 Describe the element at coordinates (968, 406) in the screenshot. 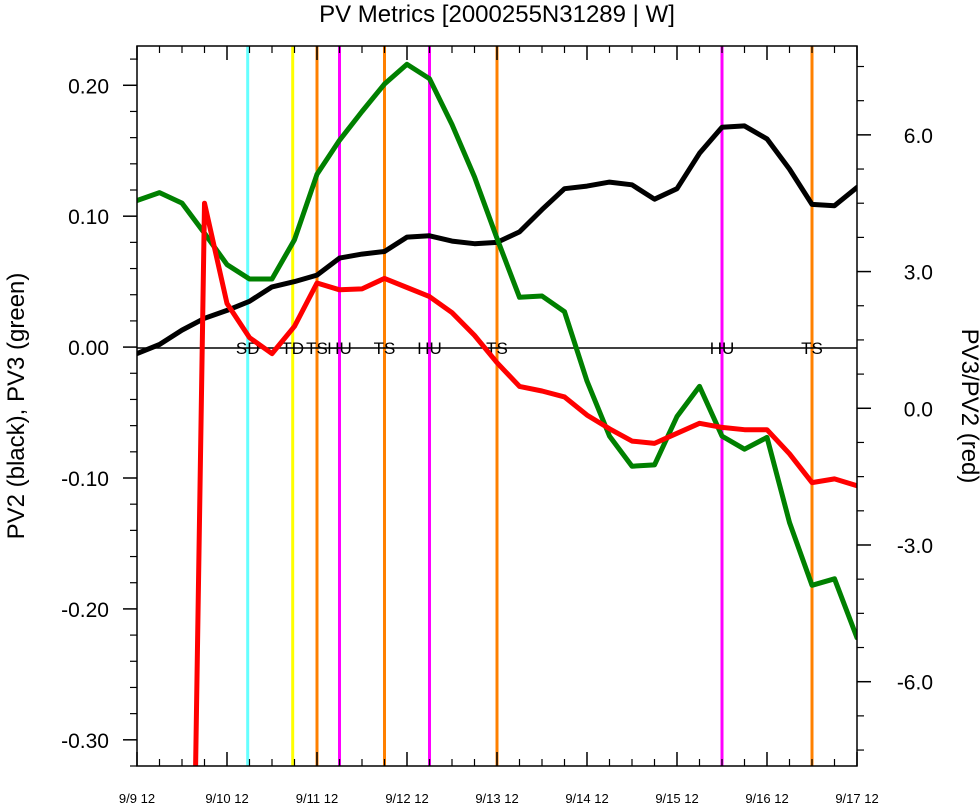

I see `y-right-axis-label: PV3/PV2 (red)` at that location.